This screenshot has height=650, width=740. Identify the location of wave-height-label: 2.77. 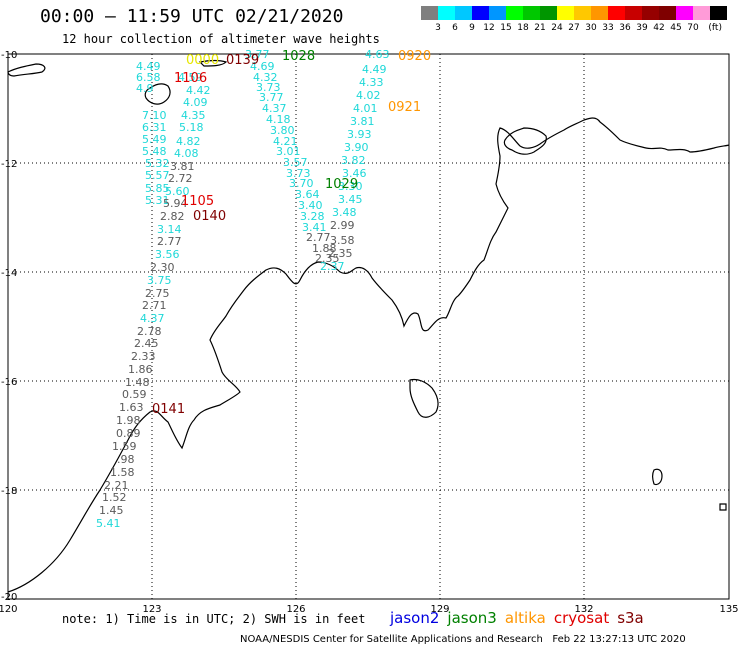
(169, 241).